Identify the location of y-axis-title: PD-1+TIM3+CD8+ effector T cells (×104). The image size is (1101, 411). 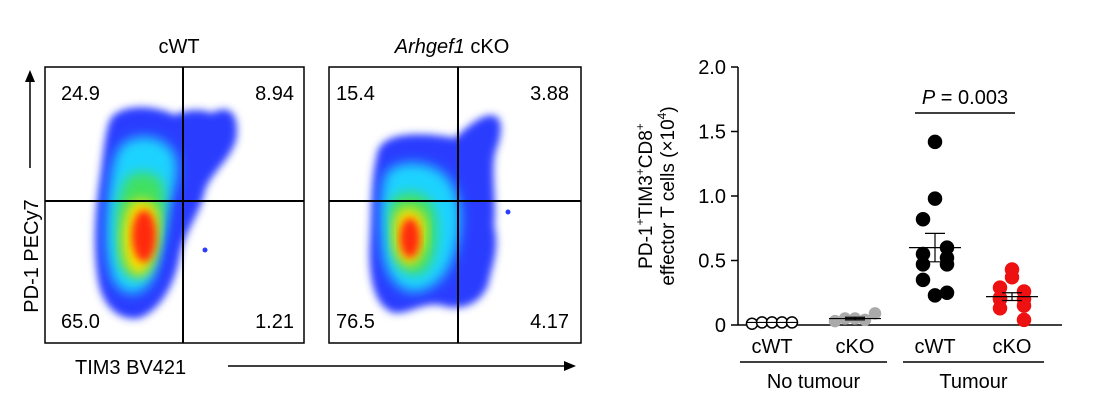
(656, 195).